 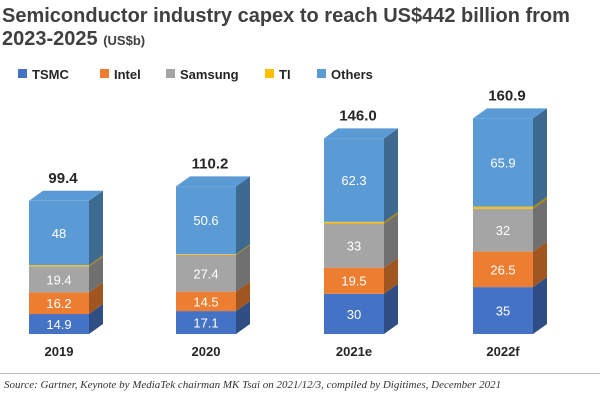 What do you see at coordinates (391, 175) in the screenshot?
I see `bar-side-2021e-others` at bounding box center [391, 175].